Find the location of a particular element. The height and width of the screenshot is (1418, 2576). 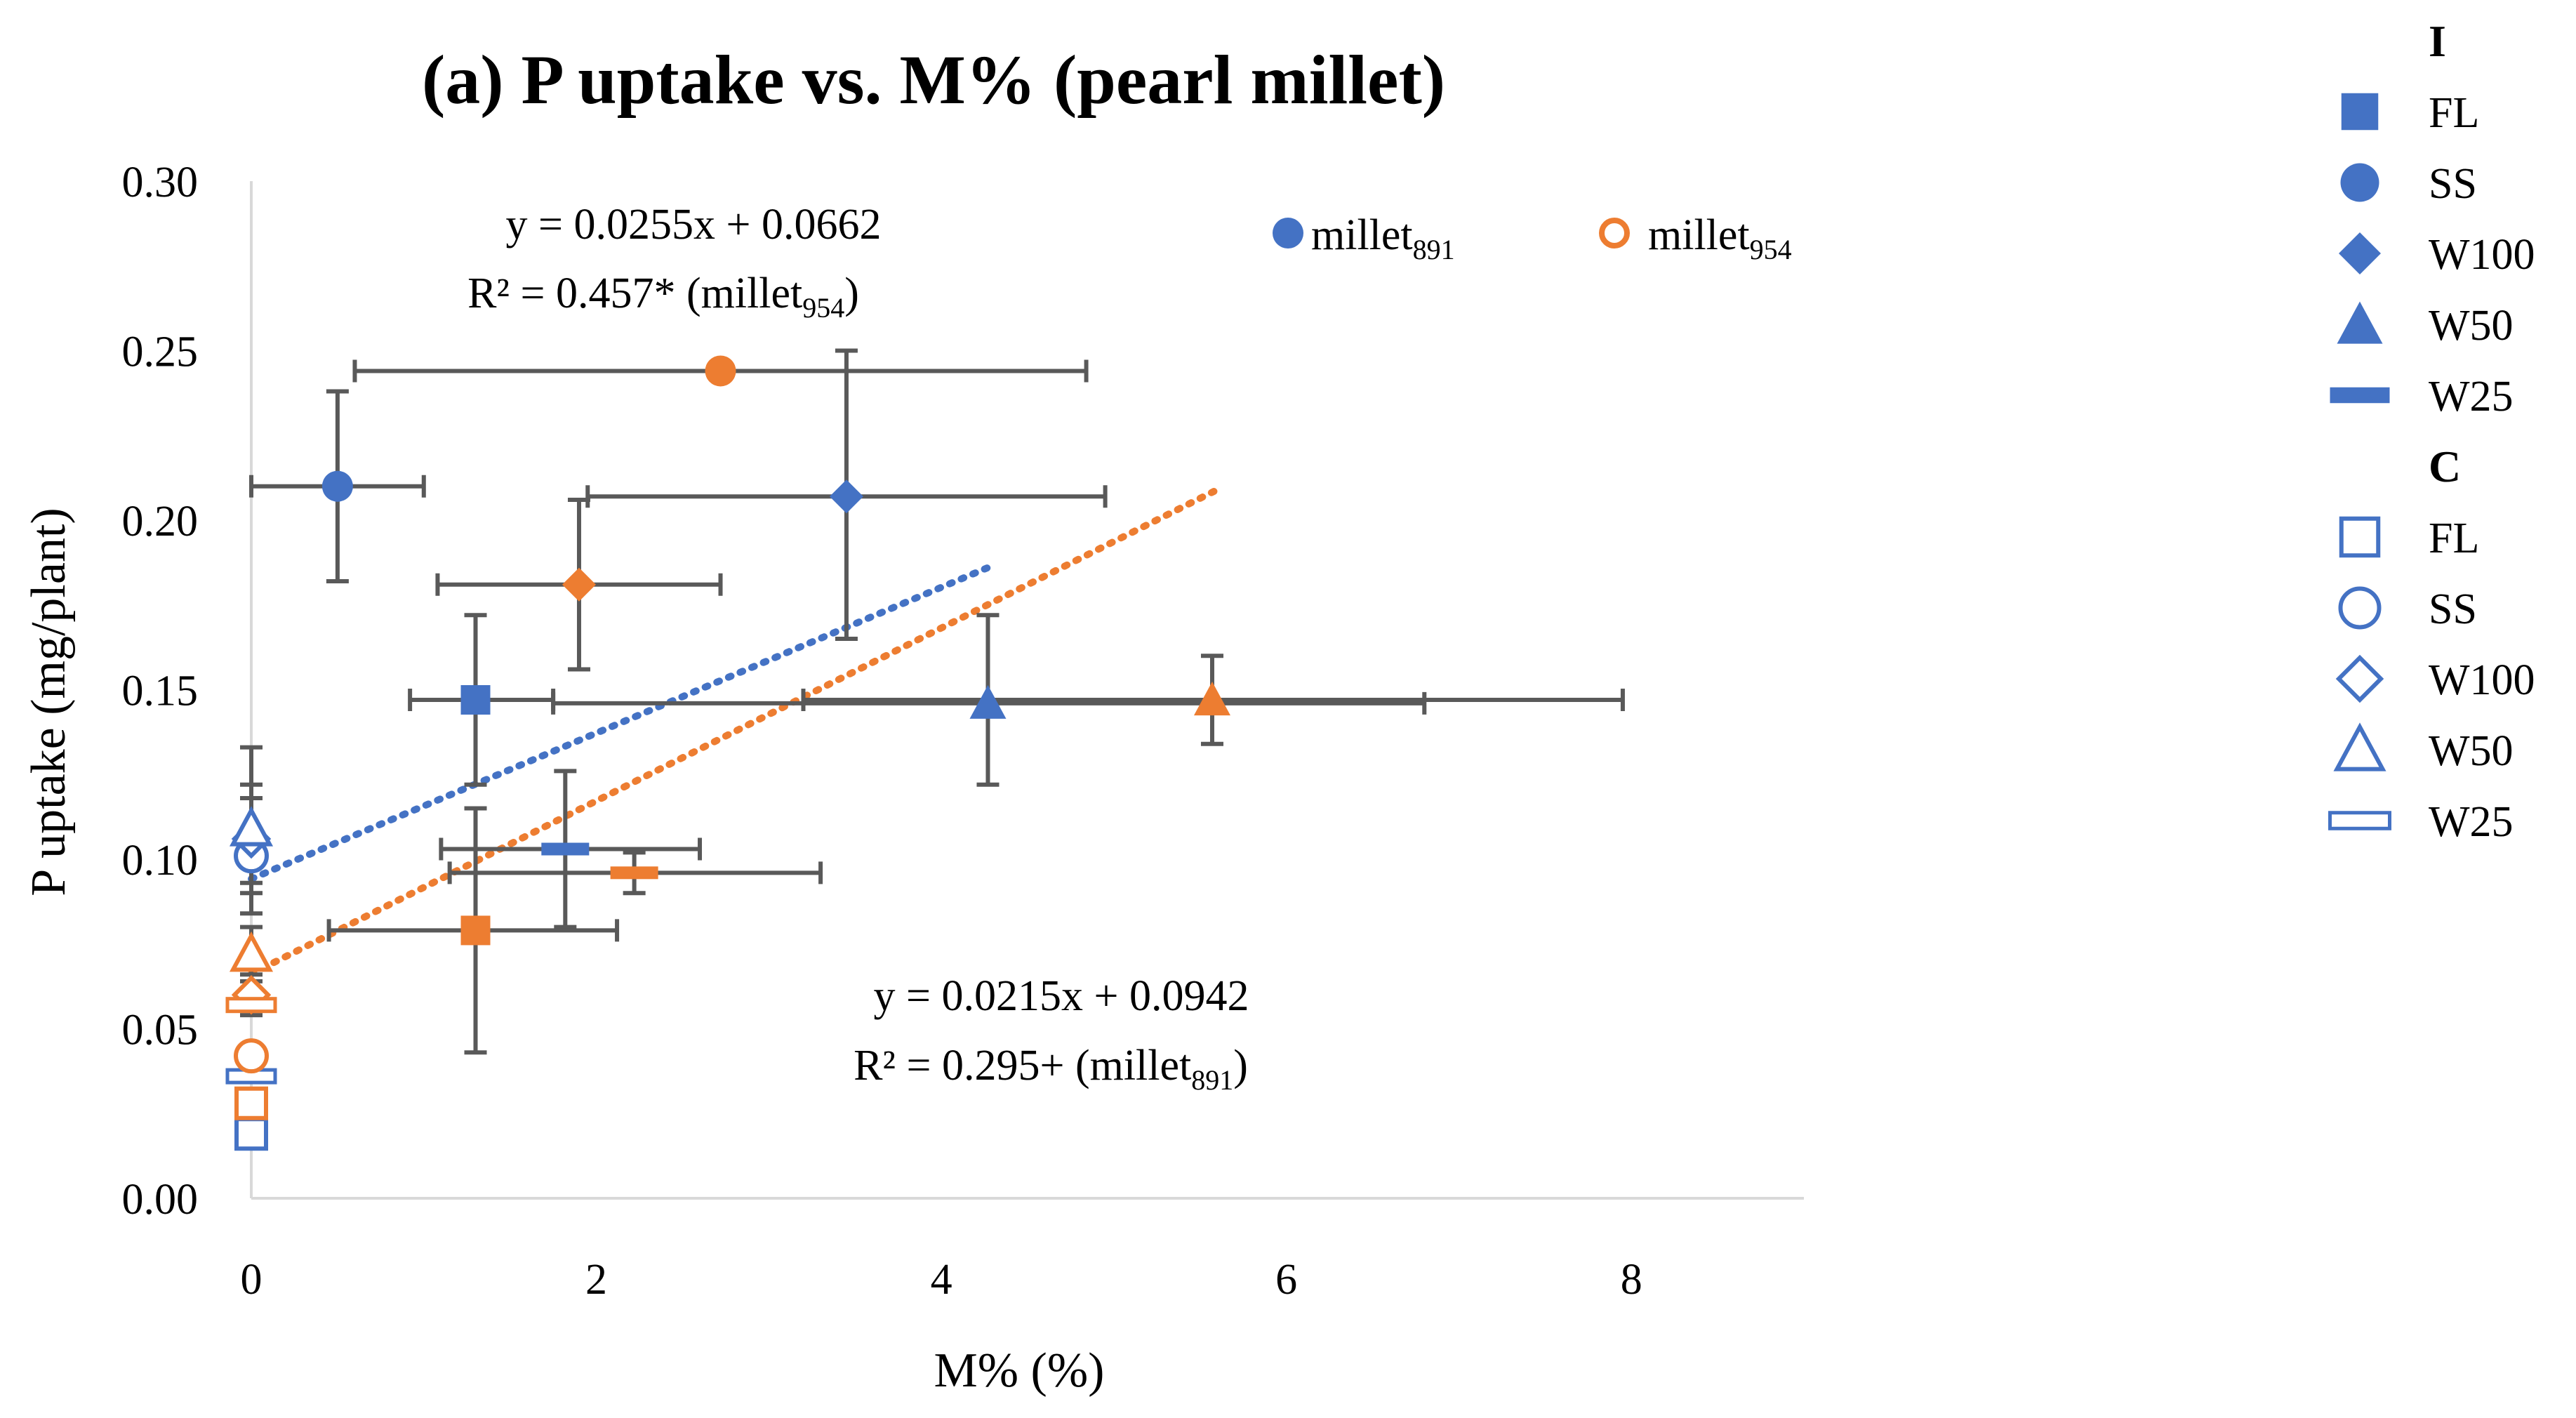

x-tick-label: 8 is located at coordinates (1632, 1280).